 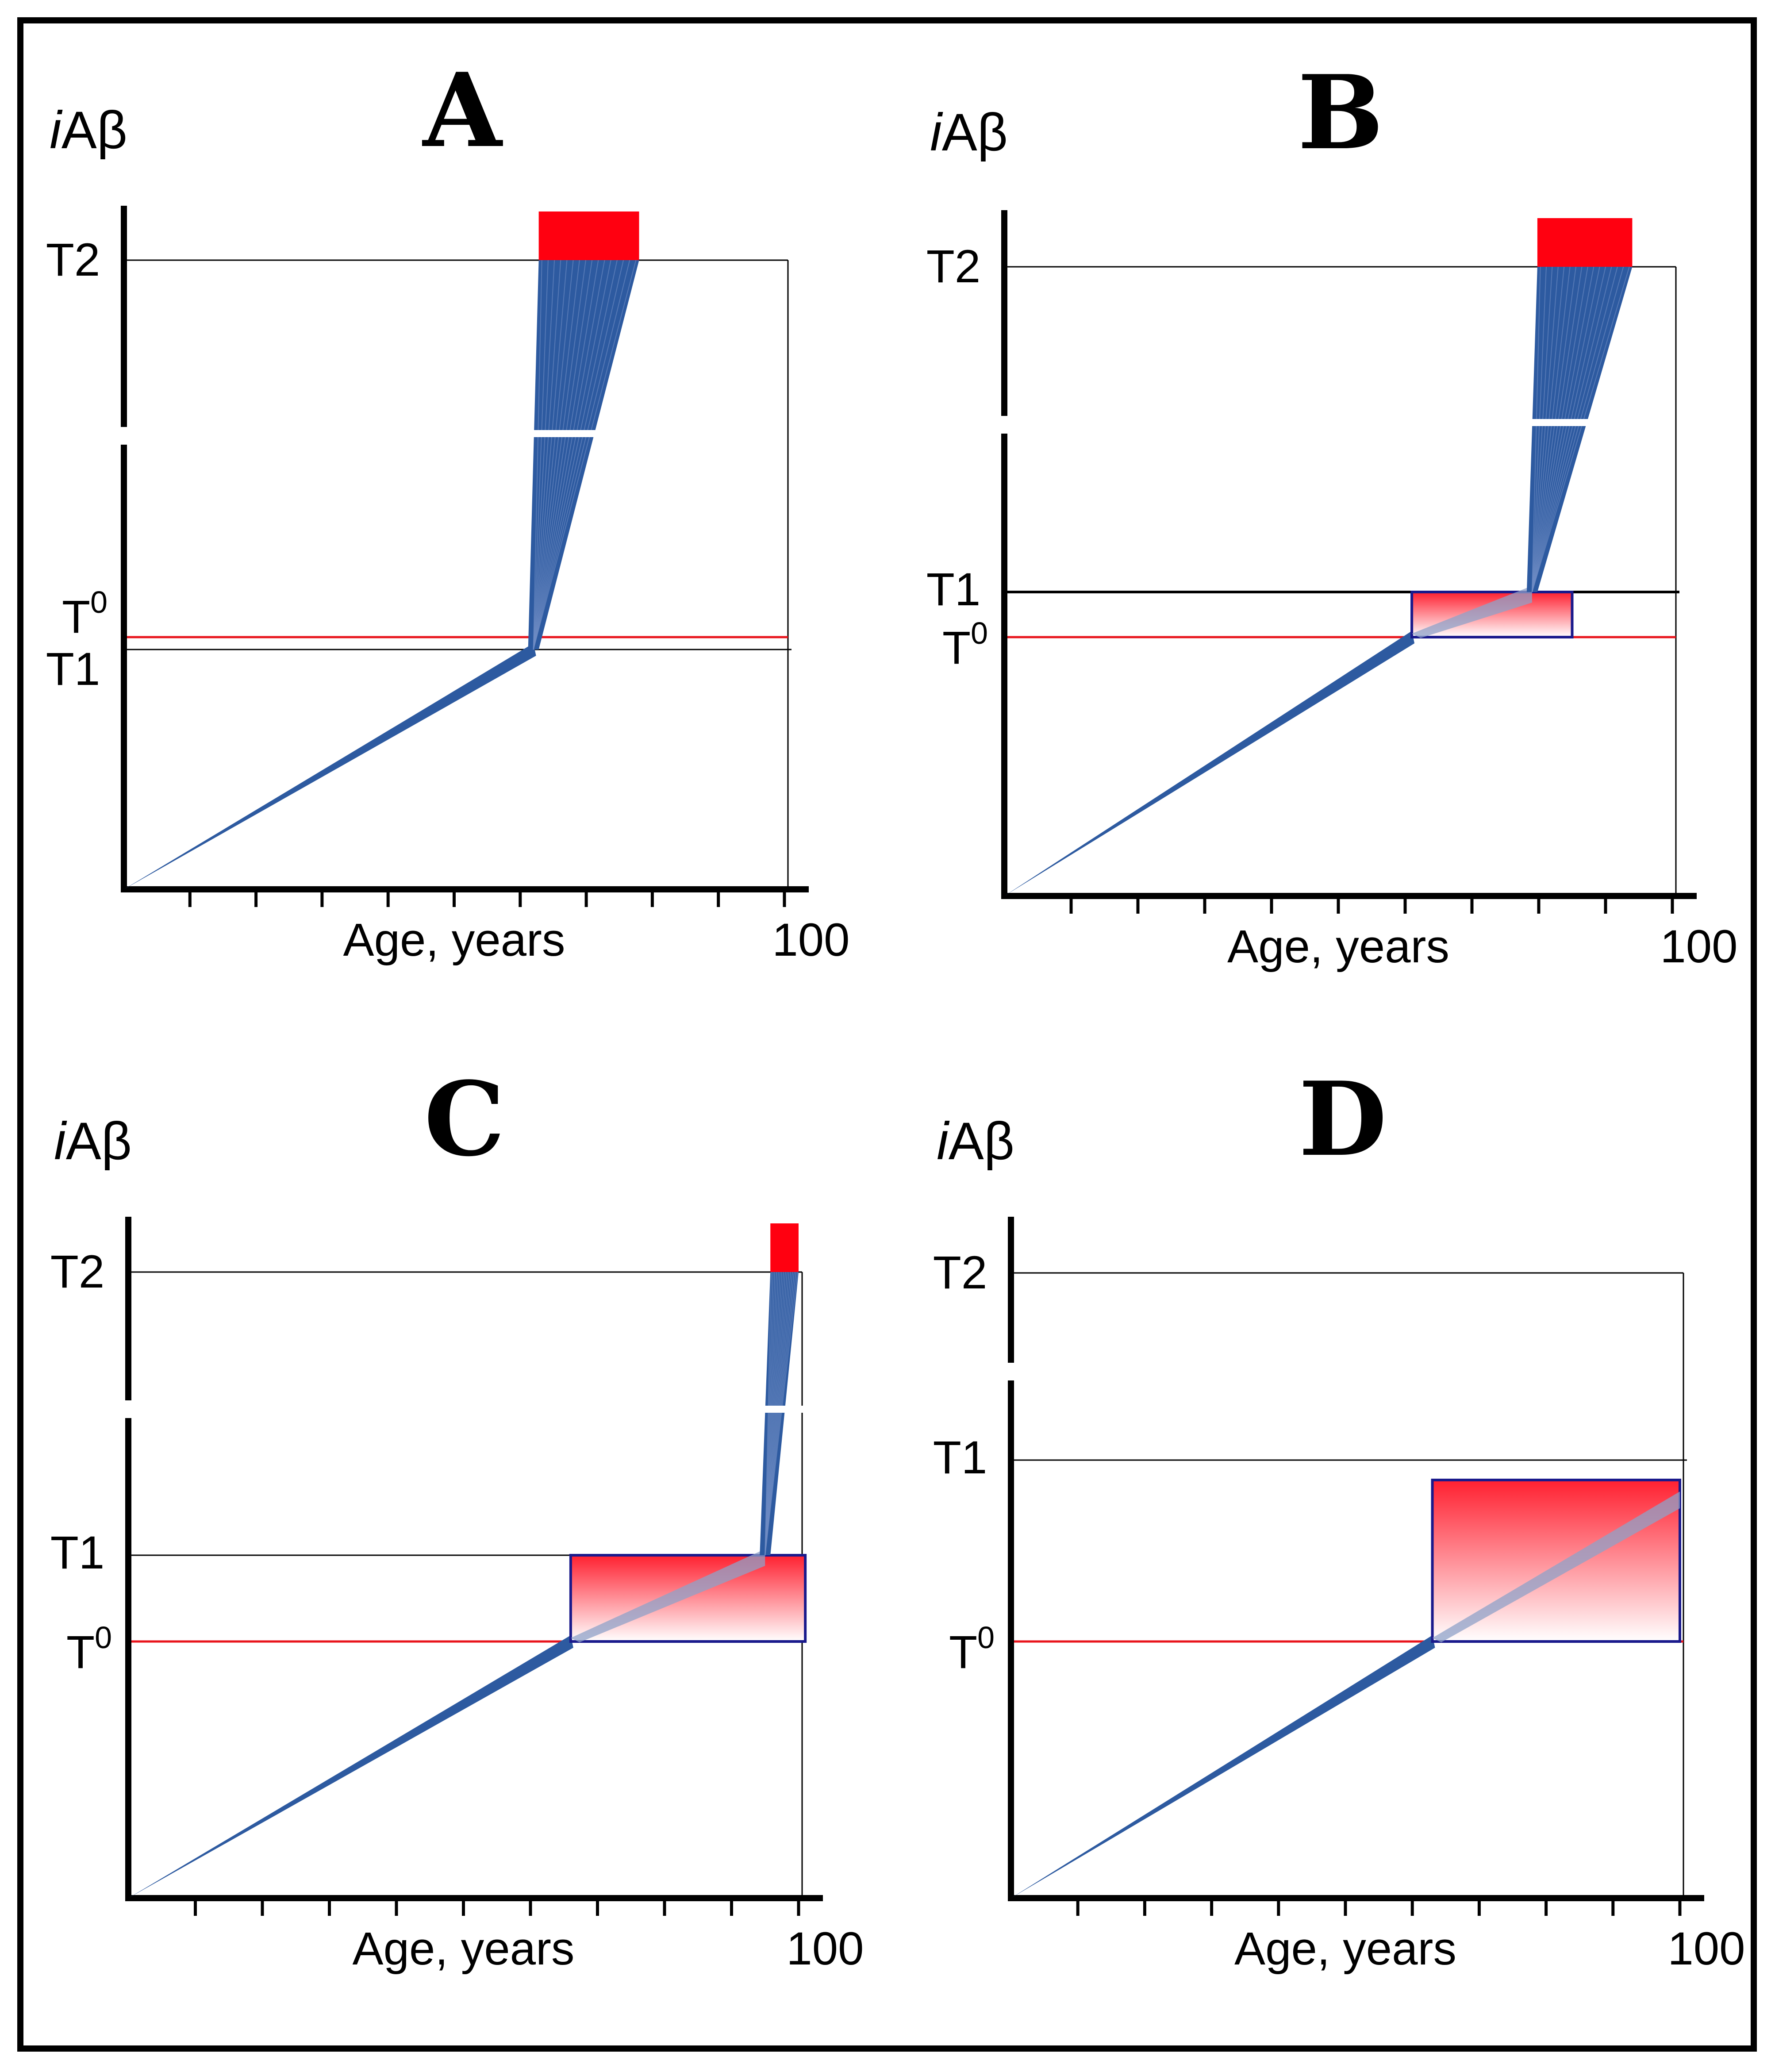 What do you see at coordinates (1340, 113) in the screenshot?
I see `panel-letter: B` at bounding box center [1340, 113].